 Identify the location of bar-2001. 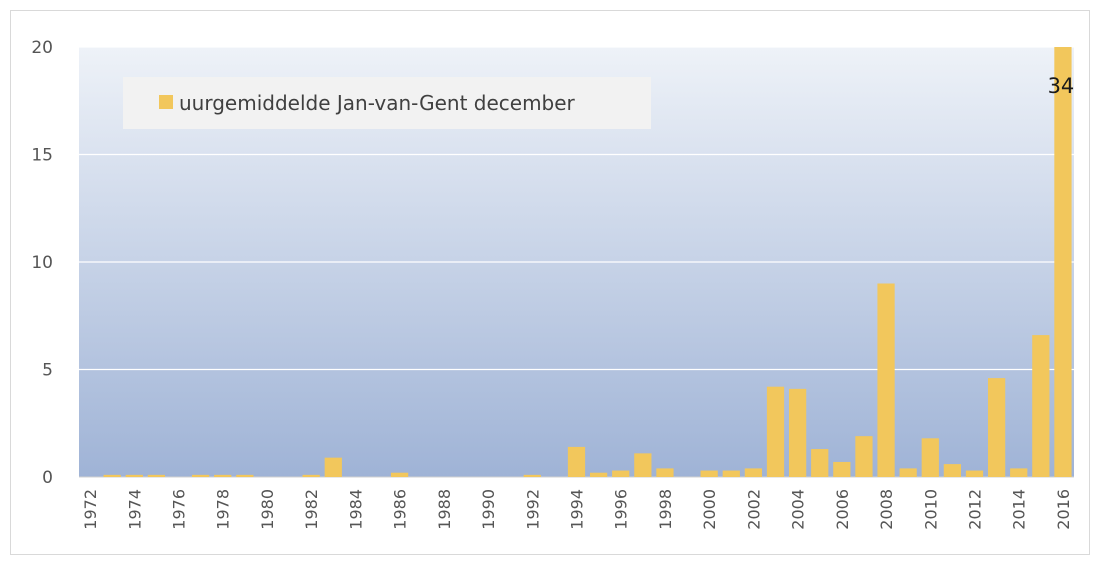
(731, 473).